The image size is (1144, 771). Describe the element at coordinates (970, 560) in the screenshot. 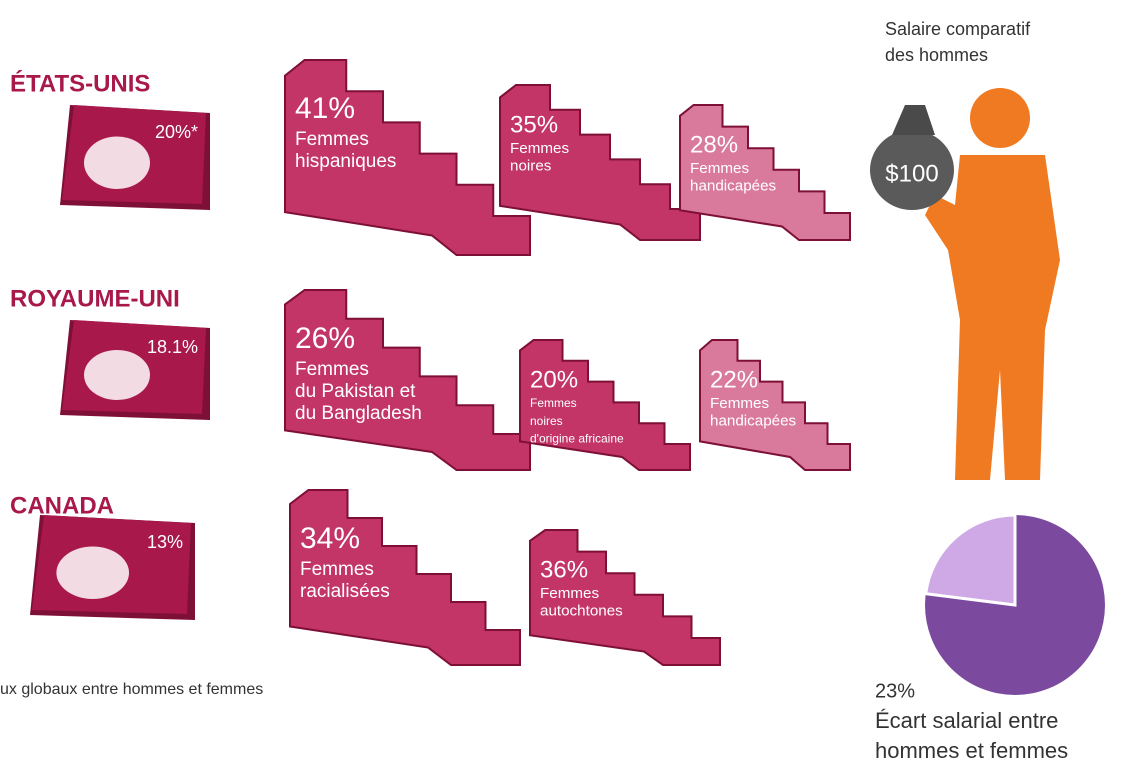

I see `pie-slice` at that location.